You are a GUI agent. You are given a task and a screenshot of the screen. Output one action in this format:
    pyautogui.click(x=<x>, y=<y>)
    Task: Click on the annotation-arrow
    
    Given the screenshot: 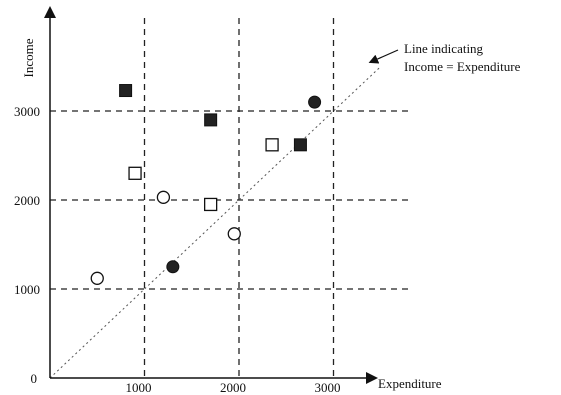 What is the action you would take?
    pyautogui.click(x=383, y=56)
    